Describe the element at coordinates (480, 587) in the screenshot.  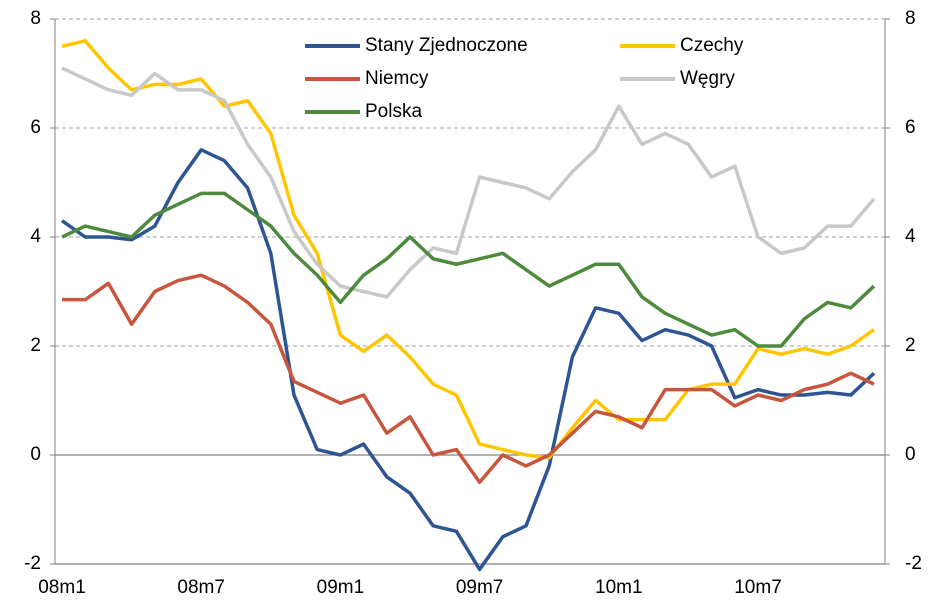
I see `x-tick-label: 09m7` at that location.